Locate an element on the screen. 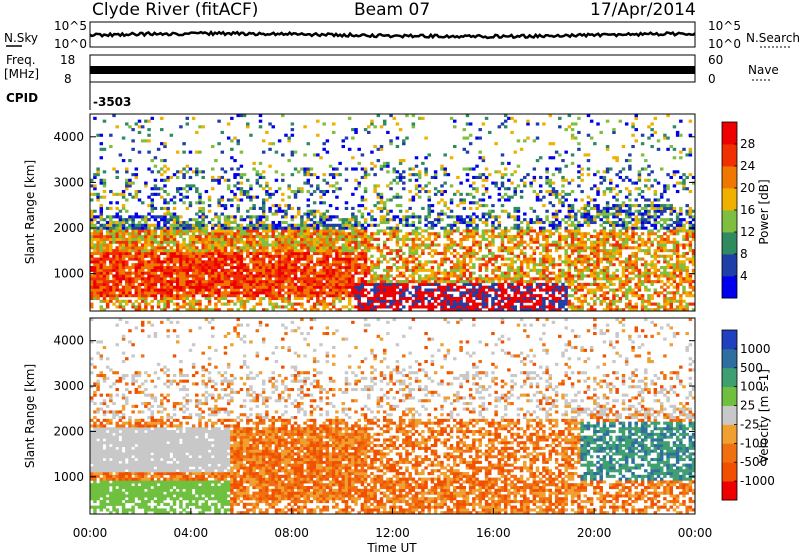  power-colorbar-tick: 28 is located at coordinates (747, 144).